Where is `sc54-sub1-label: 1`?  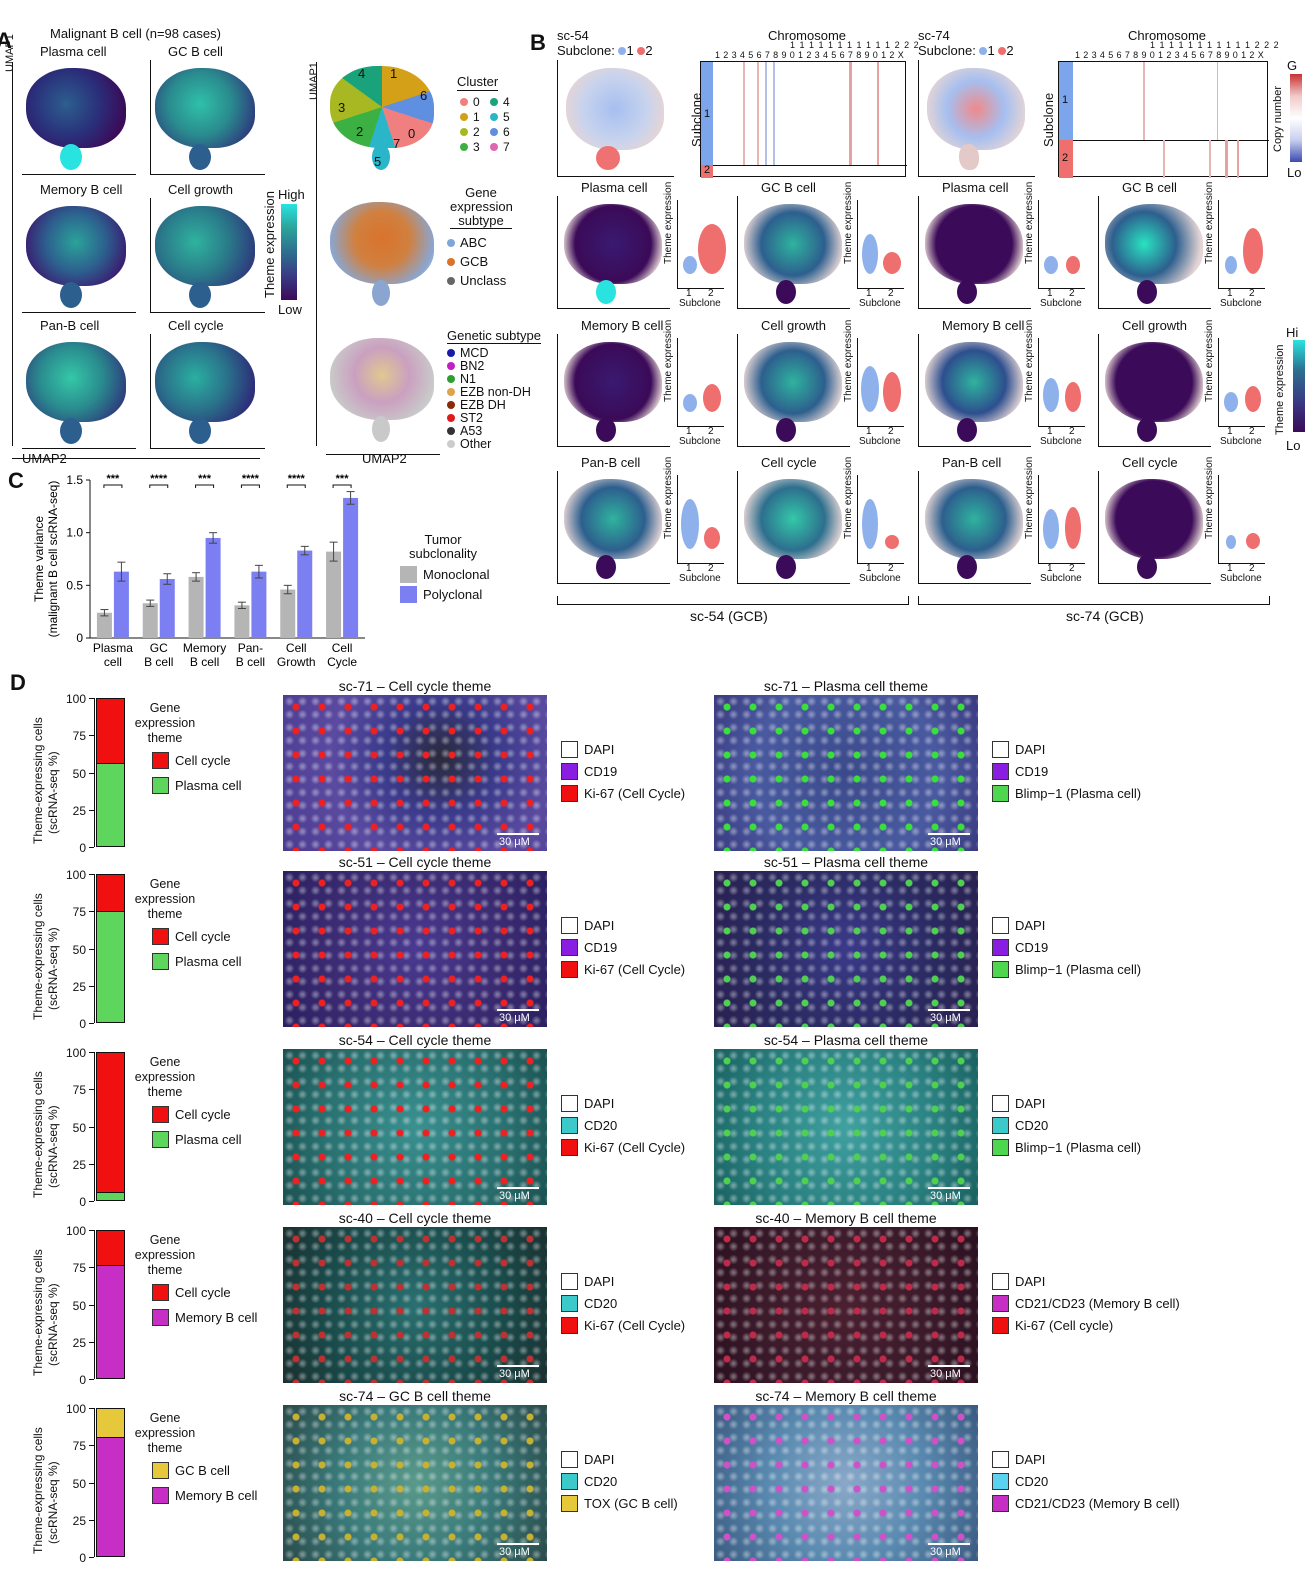
sc54-sub1-label: 1 is located at coordinates (707, 114).